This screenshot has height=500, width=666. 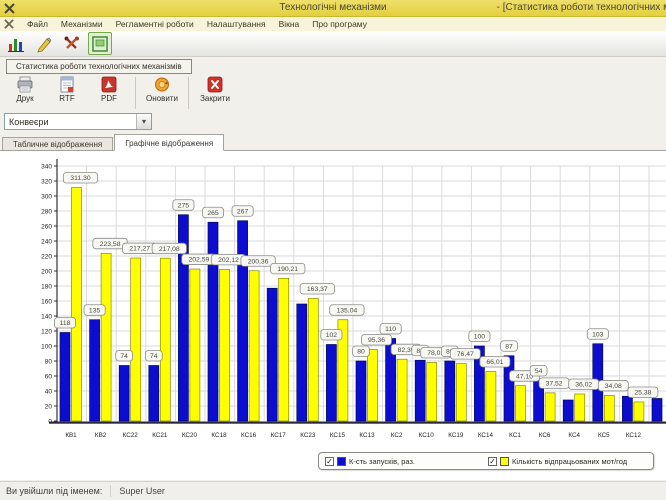 I want to click on y-axis-label: 320, so click(x=46, y=181).